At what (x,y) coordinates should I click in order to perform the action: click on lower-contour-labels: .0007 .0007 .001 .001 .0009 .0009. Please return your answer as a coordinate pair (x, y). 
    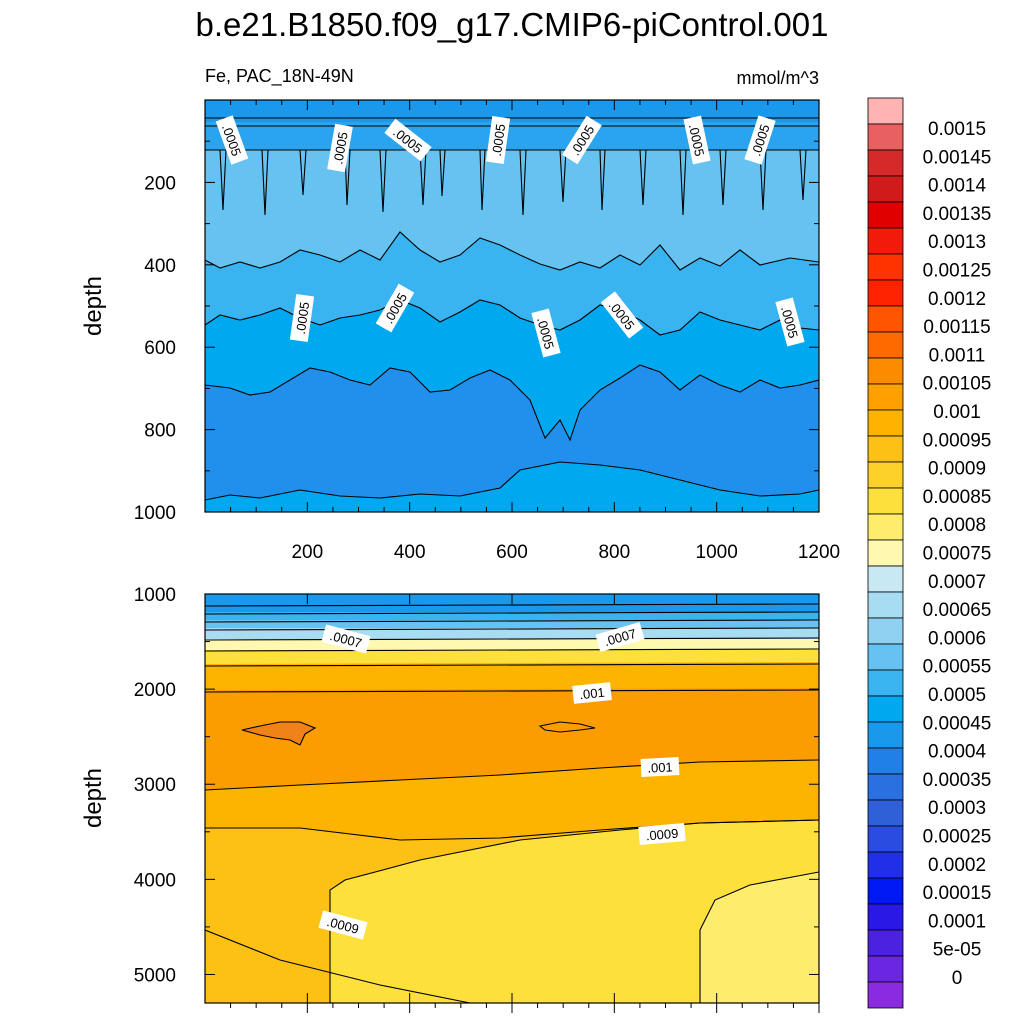
    Looking at the image, I should click on (502, 781).